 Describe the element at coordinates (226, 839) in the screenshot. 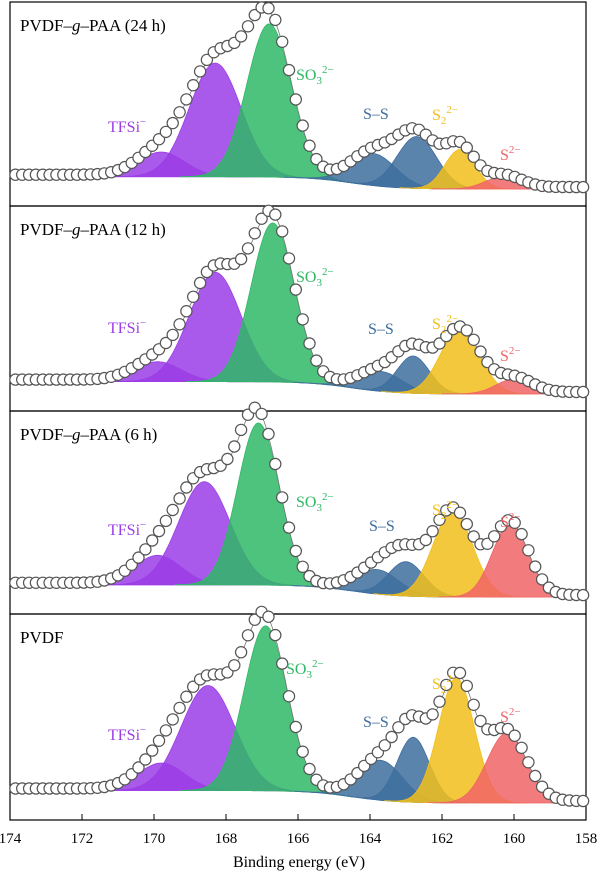

I see `x-tick-label: 168` at that location.